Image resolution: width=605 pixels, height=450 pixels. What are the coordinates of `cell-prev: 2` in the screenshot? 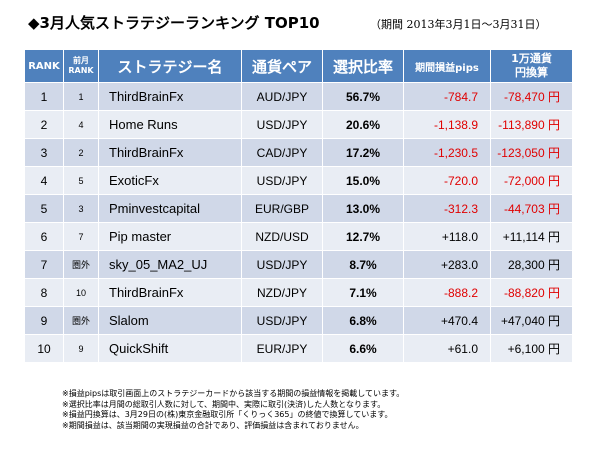 It's located at (81, 152).